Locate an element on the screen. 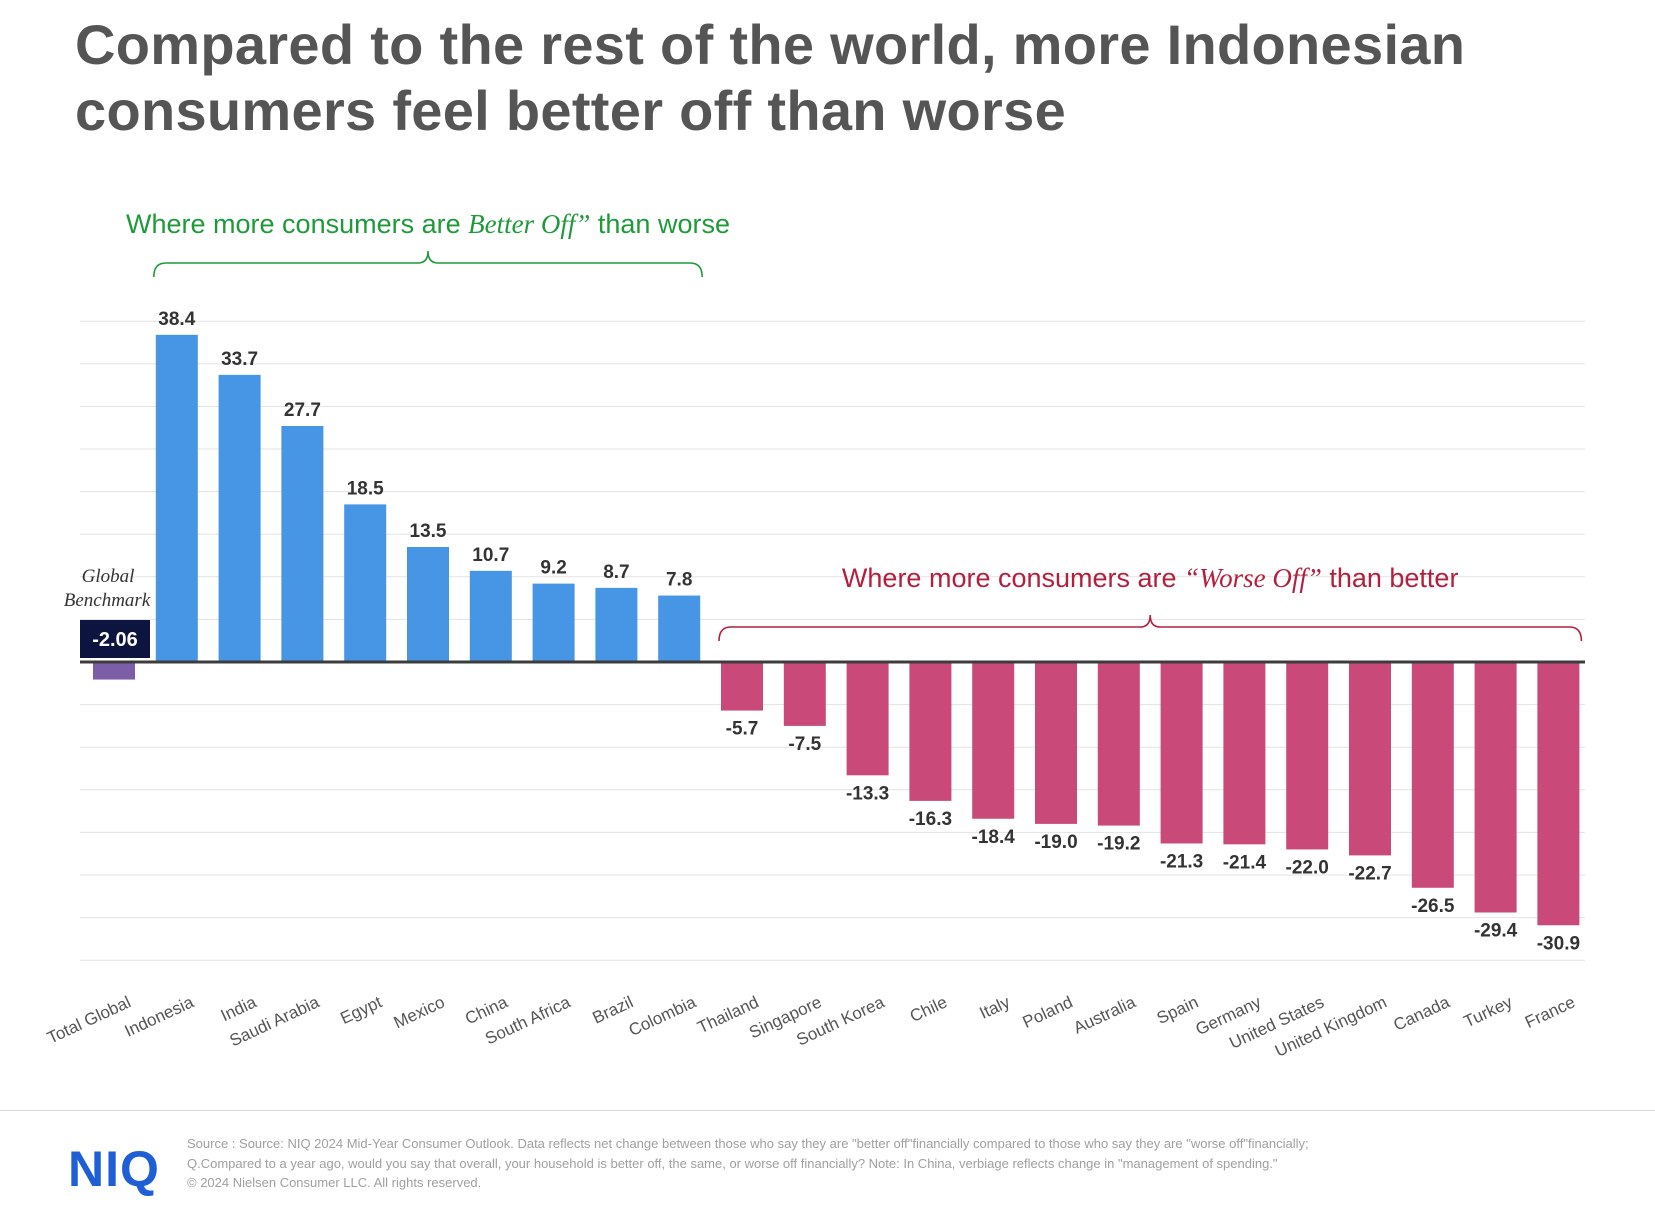 This screenshot has height=1212, width=1655. benchmark-value-box is located at coordinates (115, 639).